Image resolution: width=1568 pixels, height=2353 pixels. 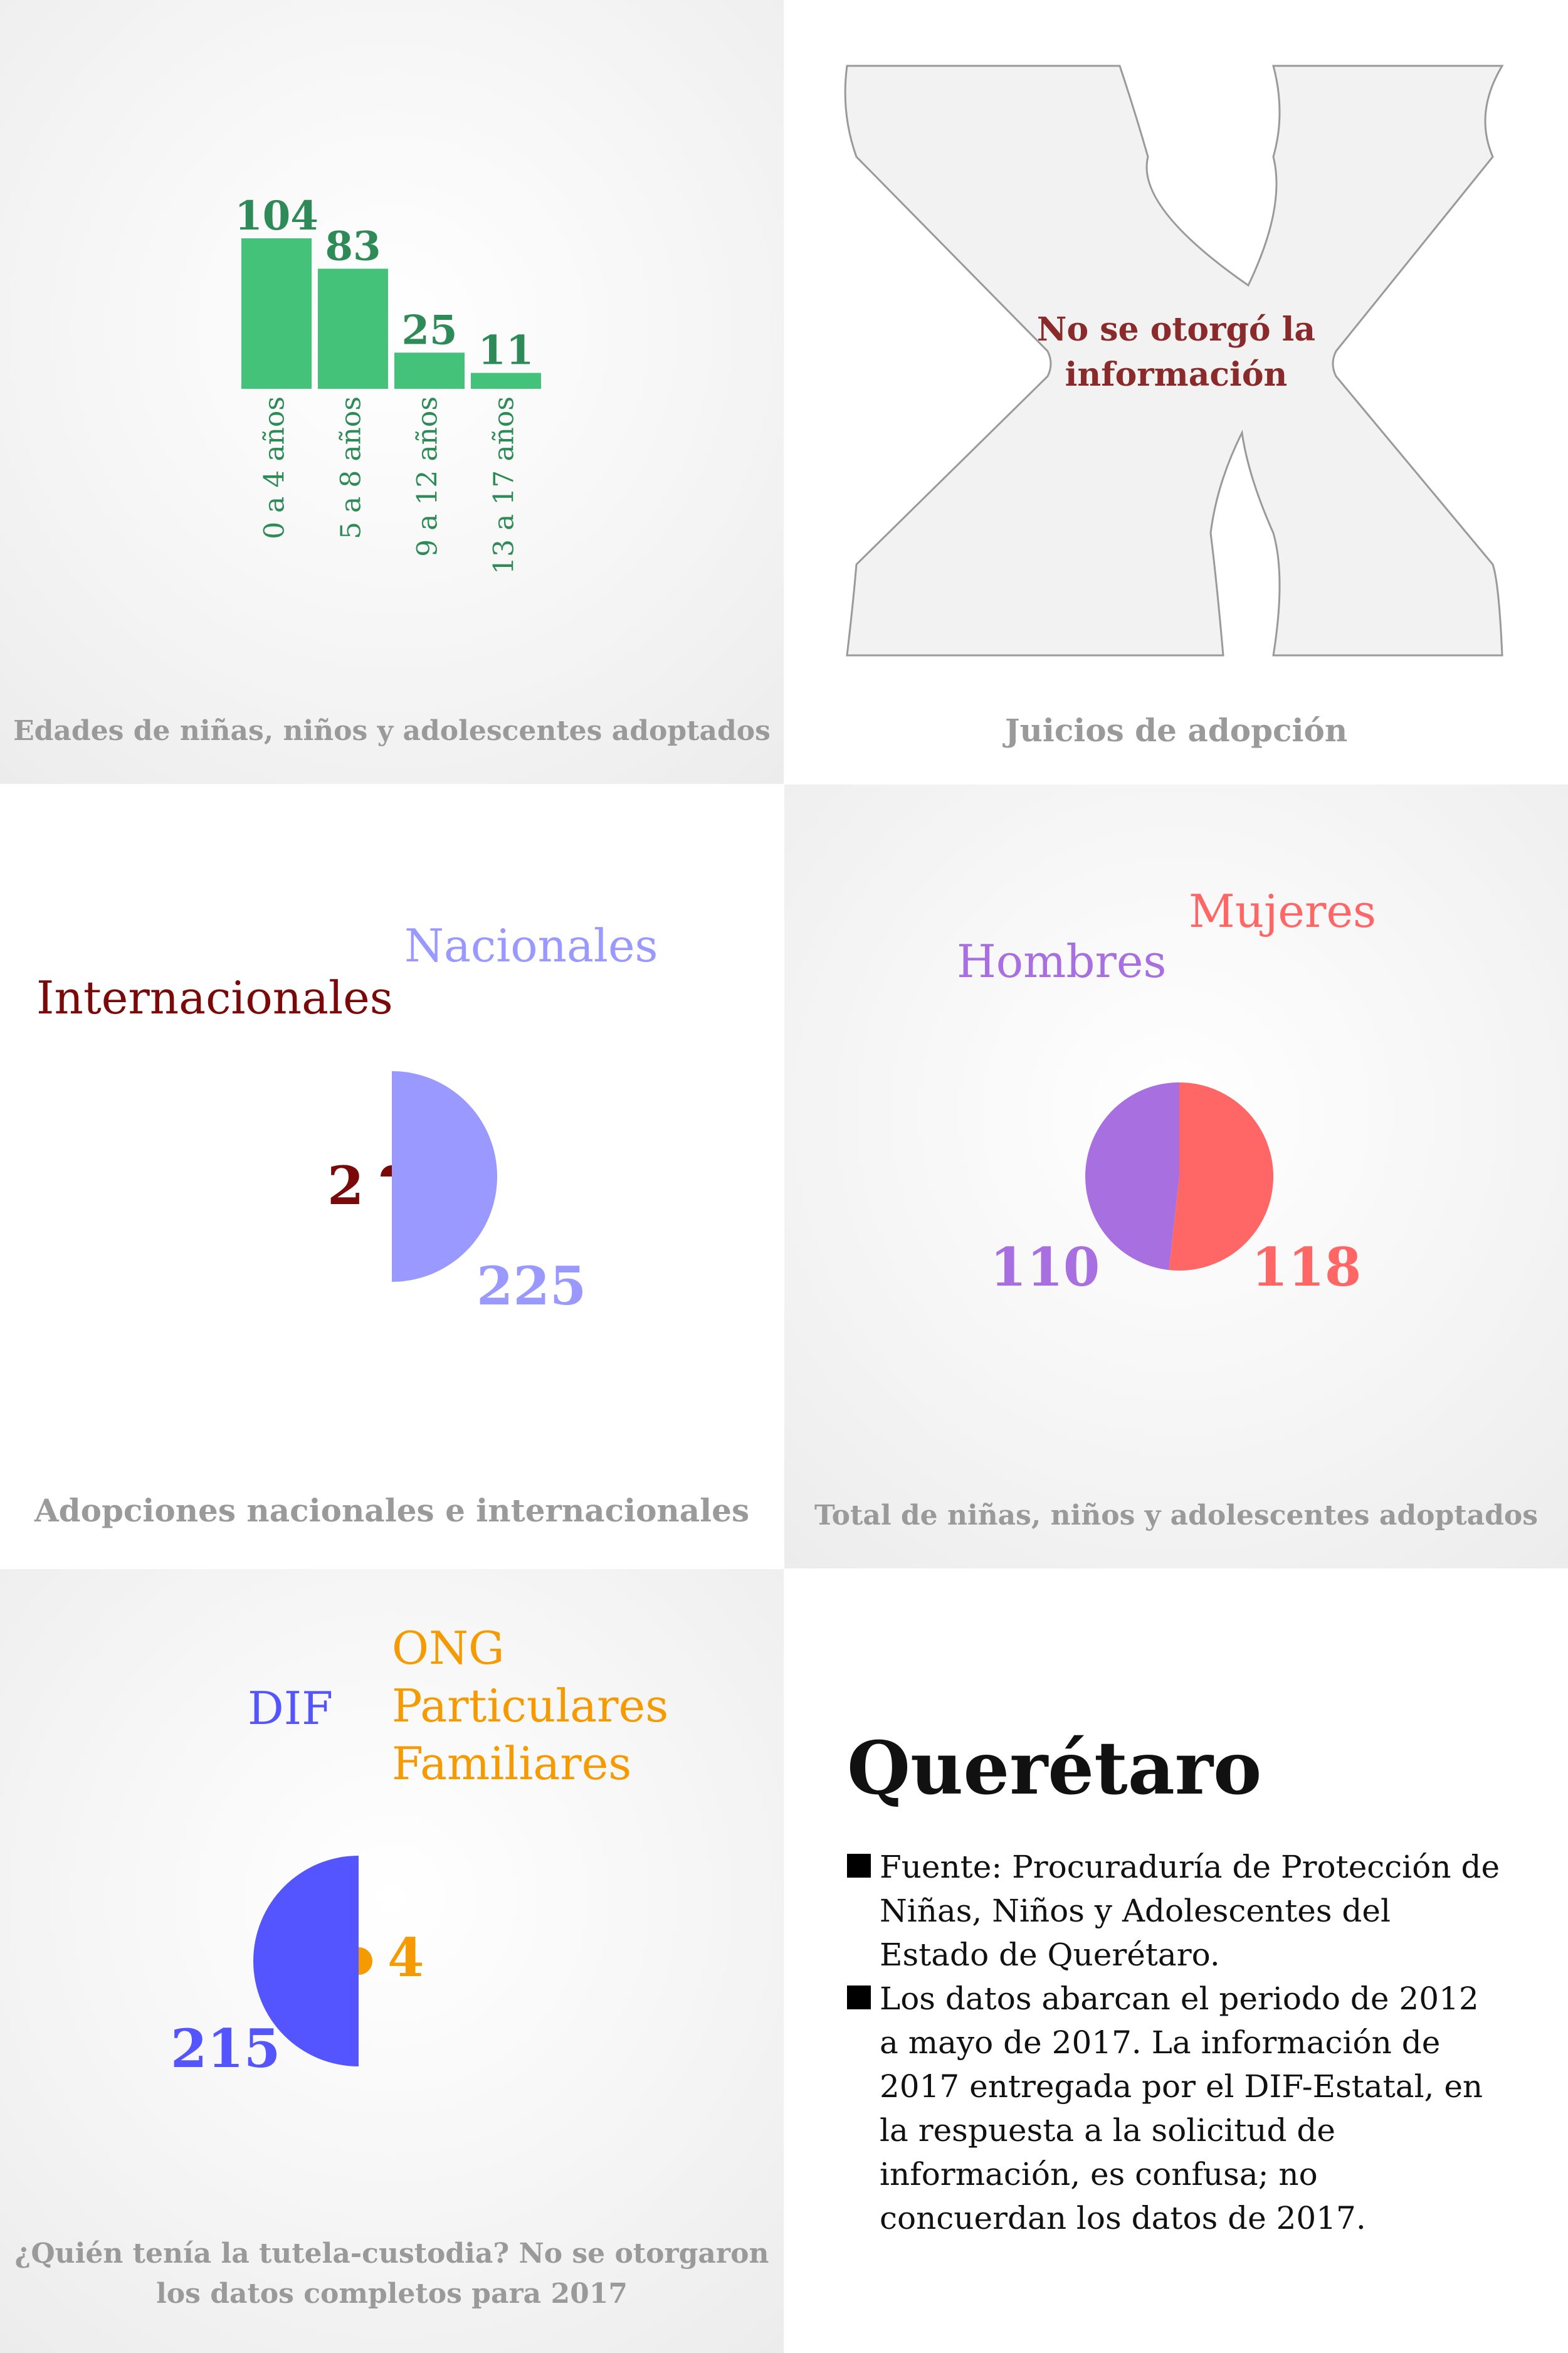 I want to click on bar-value-label: 11, so click(x=506, y=350).